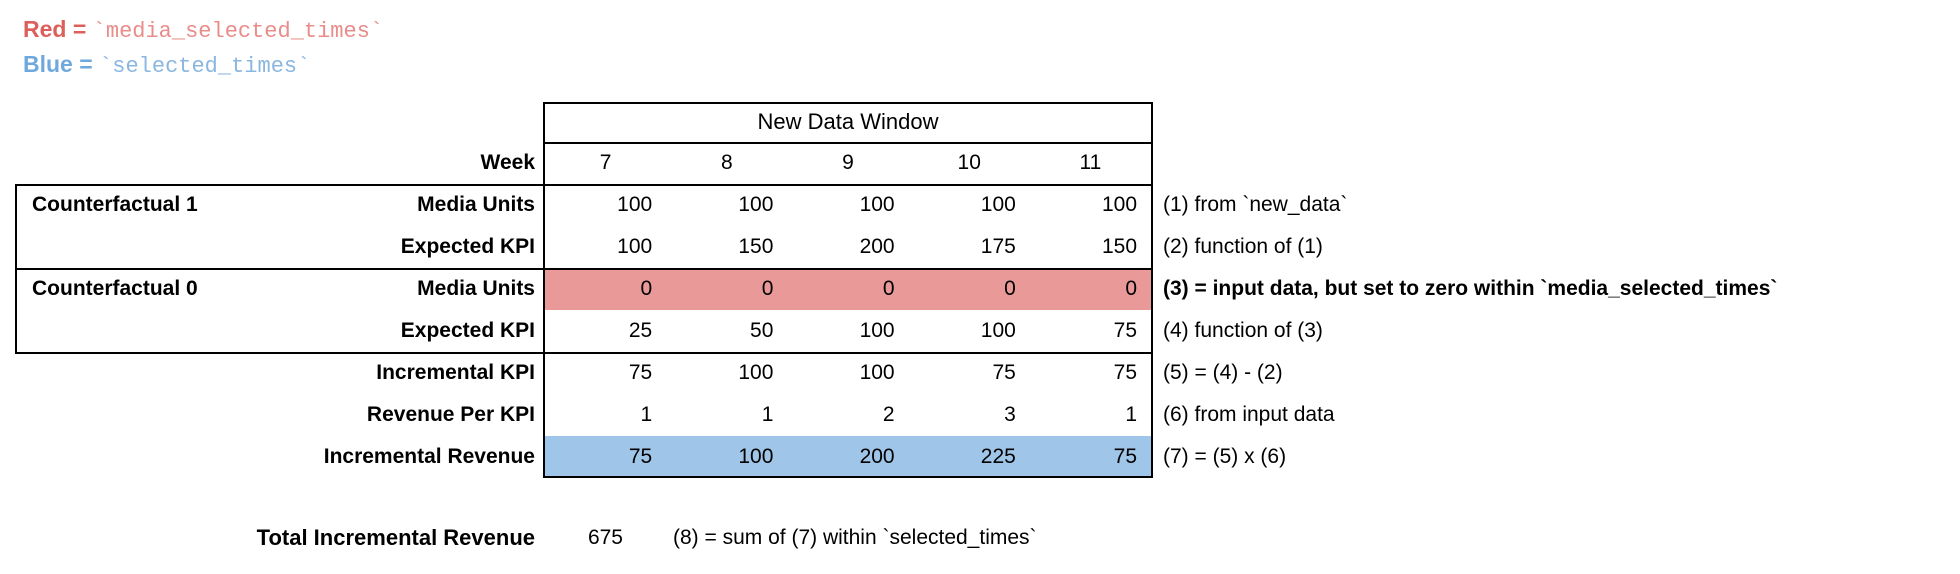  Describe the element at coordinates (58, 29) in the screenshot. I see `legend-red-label: Red =` at that location.